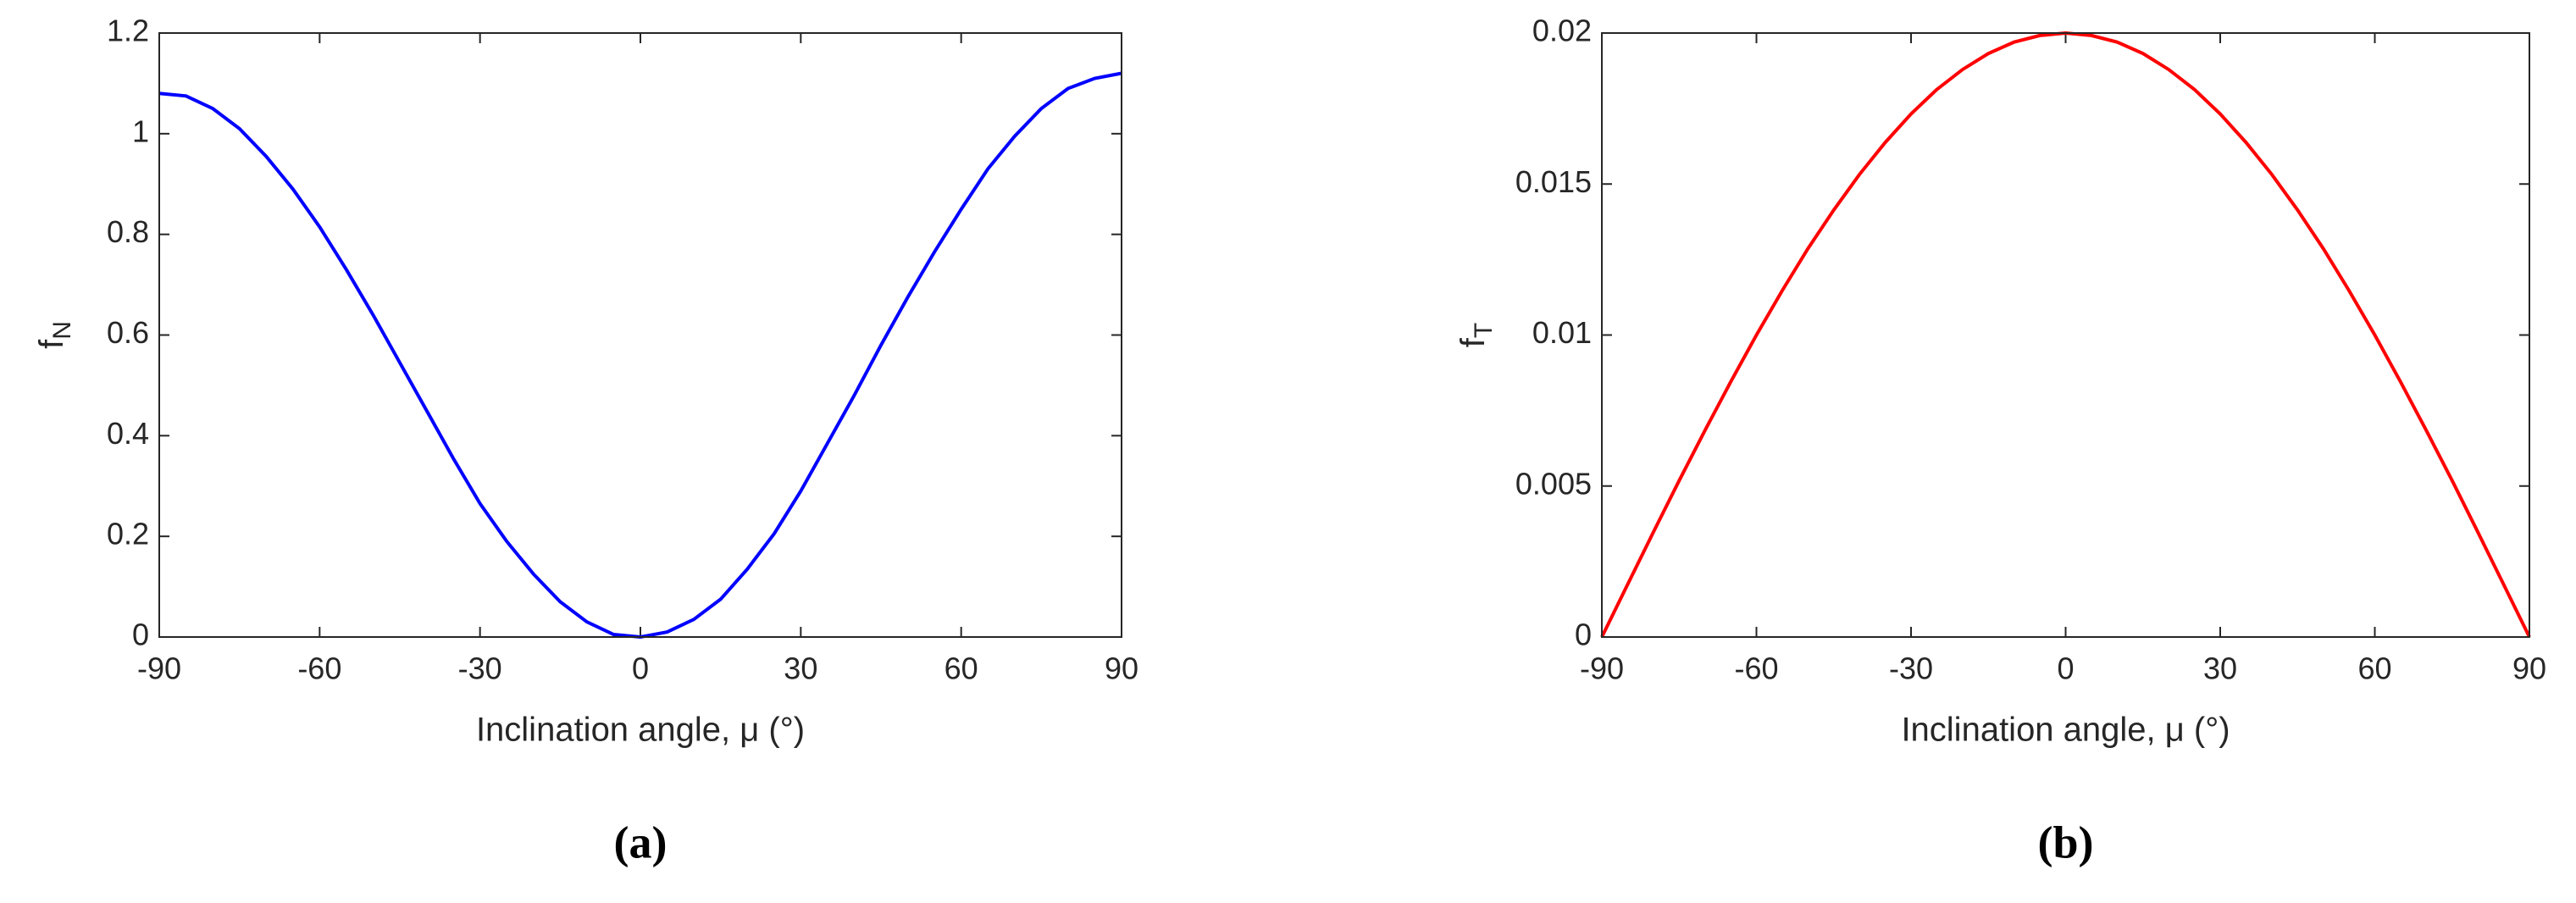 Image resolution: width=2576 pixels, height=903 pixels. I want to click on y-axis-label: fN, so click(54, 335).